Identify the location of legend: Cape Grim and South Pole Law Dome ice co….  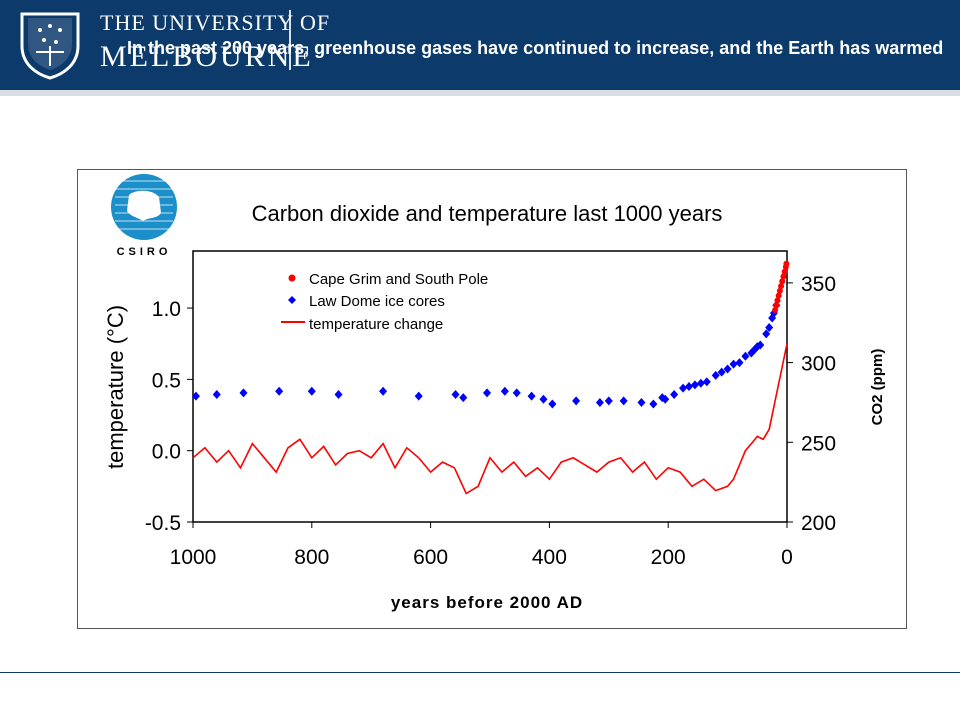
(384, 302).